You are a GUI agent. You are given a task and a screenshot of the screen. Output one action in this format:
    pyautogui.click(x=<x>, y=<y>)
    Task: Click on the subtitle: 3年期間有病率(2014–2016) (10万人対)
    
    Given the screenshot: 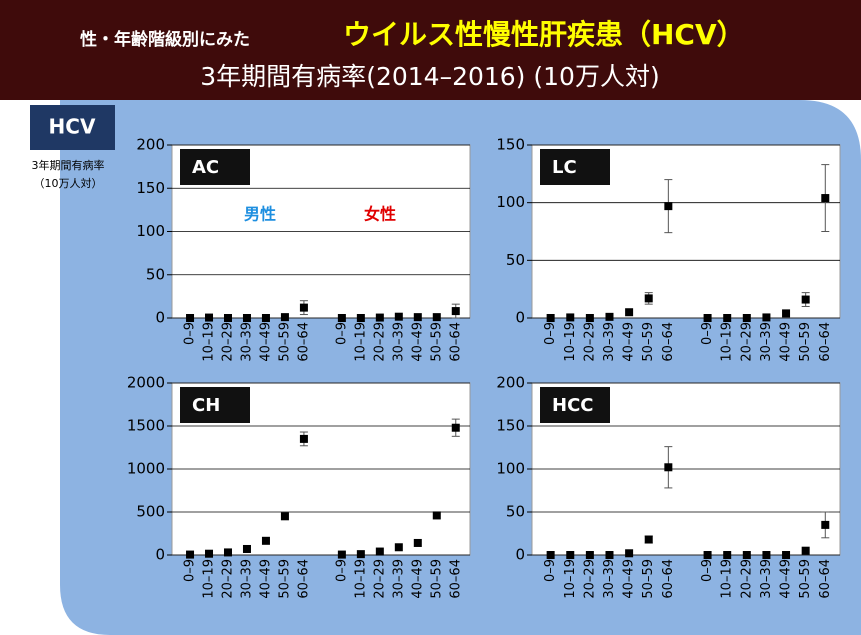 What is the action you would take?
    pyautogui.click(x=429, y=76)
    